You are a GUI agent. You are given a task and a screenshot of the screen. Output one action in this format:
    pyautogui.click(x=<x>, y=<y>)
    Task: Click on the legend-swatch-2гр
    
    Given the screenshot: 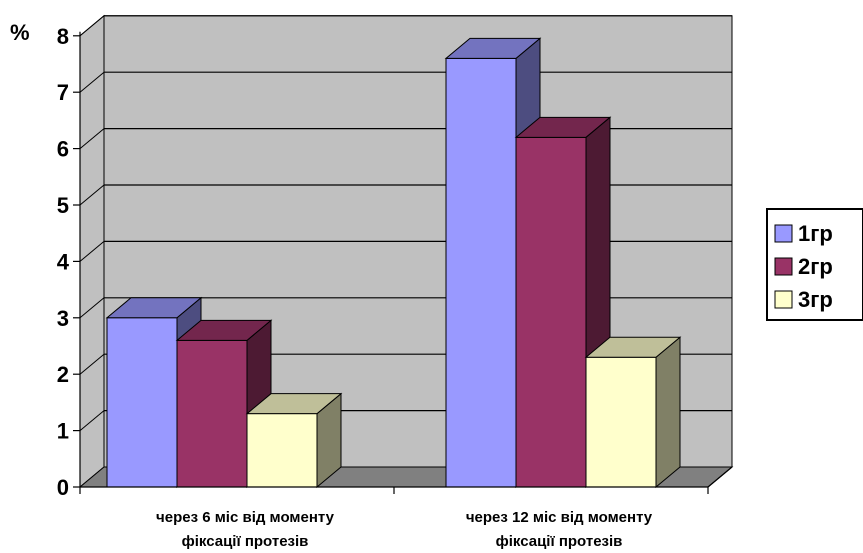 What is the action you would take?
    pyautogui.click(x=783, y=266)
    